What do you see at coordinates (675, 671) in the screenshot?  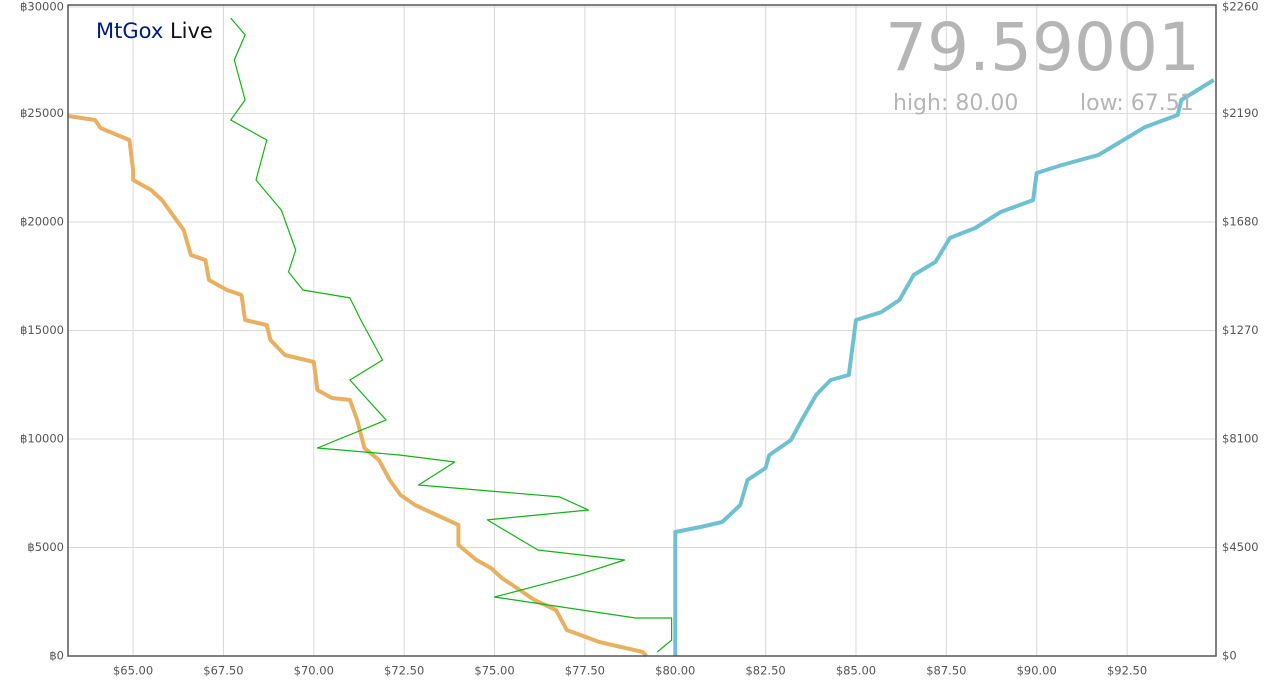 I see `x-tick-label: $80.00` at bounding box center [675, 671].